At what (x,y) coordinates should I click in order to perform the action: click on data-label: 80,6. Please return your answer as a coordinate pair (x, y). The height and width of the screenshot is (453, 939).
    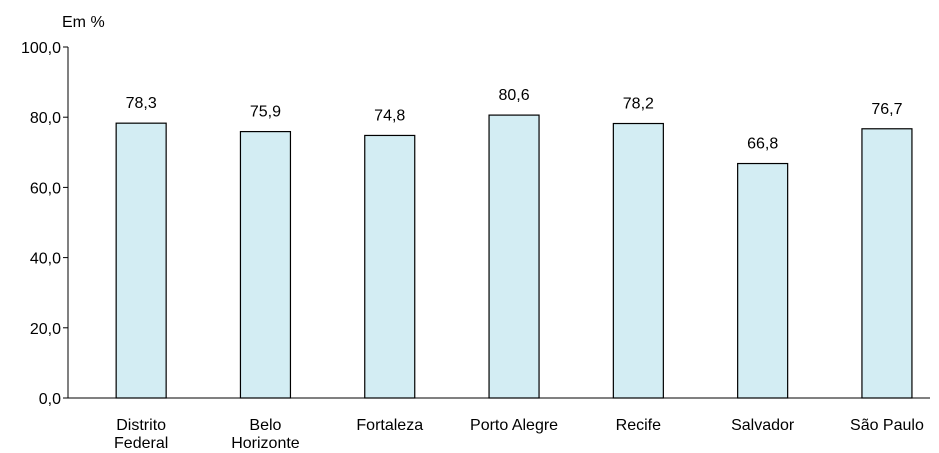
    Looking at the image, I should click on (513, 95).